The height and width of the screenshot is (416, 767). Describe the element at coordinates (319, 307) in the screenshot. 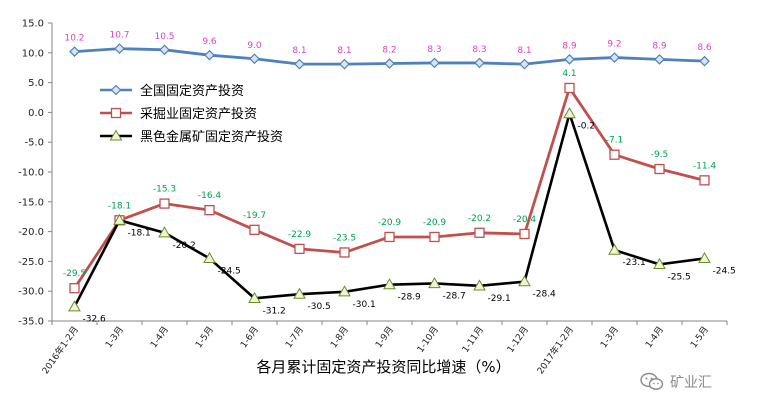

I see `data-label: -30.5` at that location.